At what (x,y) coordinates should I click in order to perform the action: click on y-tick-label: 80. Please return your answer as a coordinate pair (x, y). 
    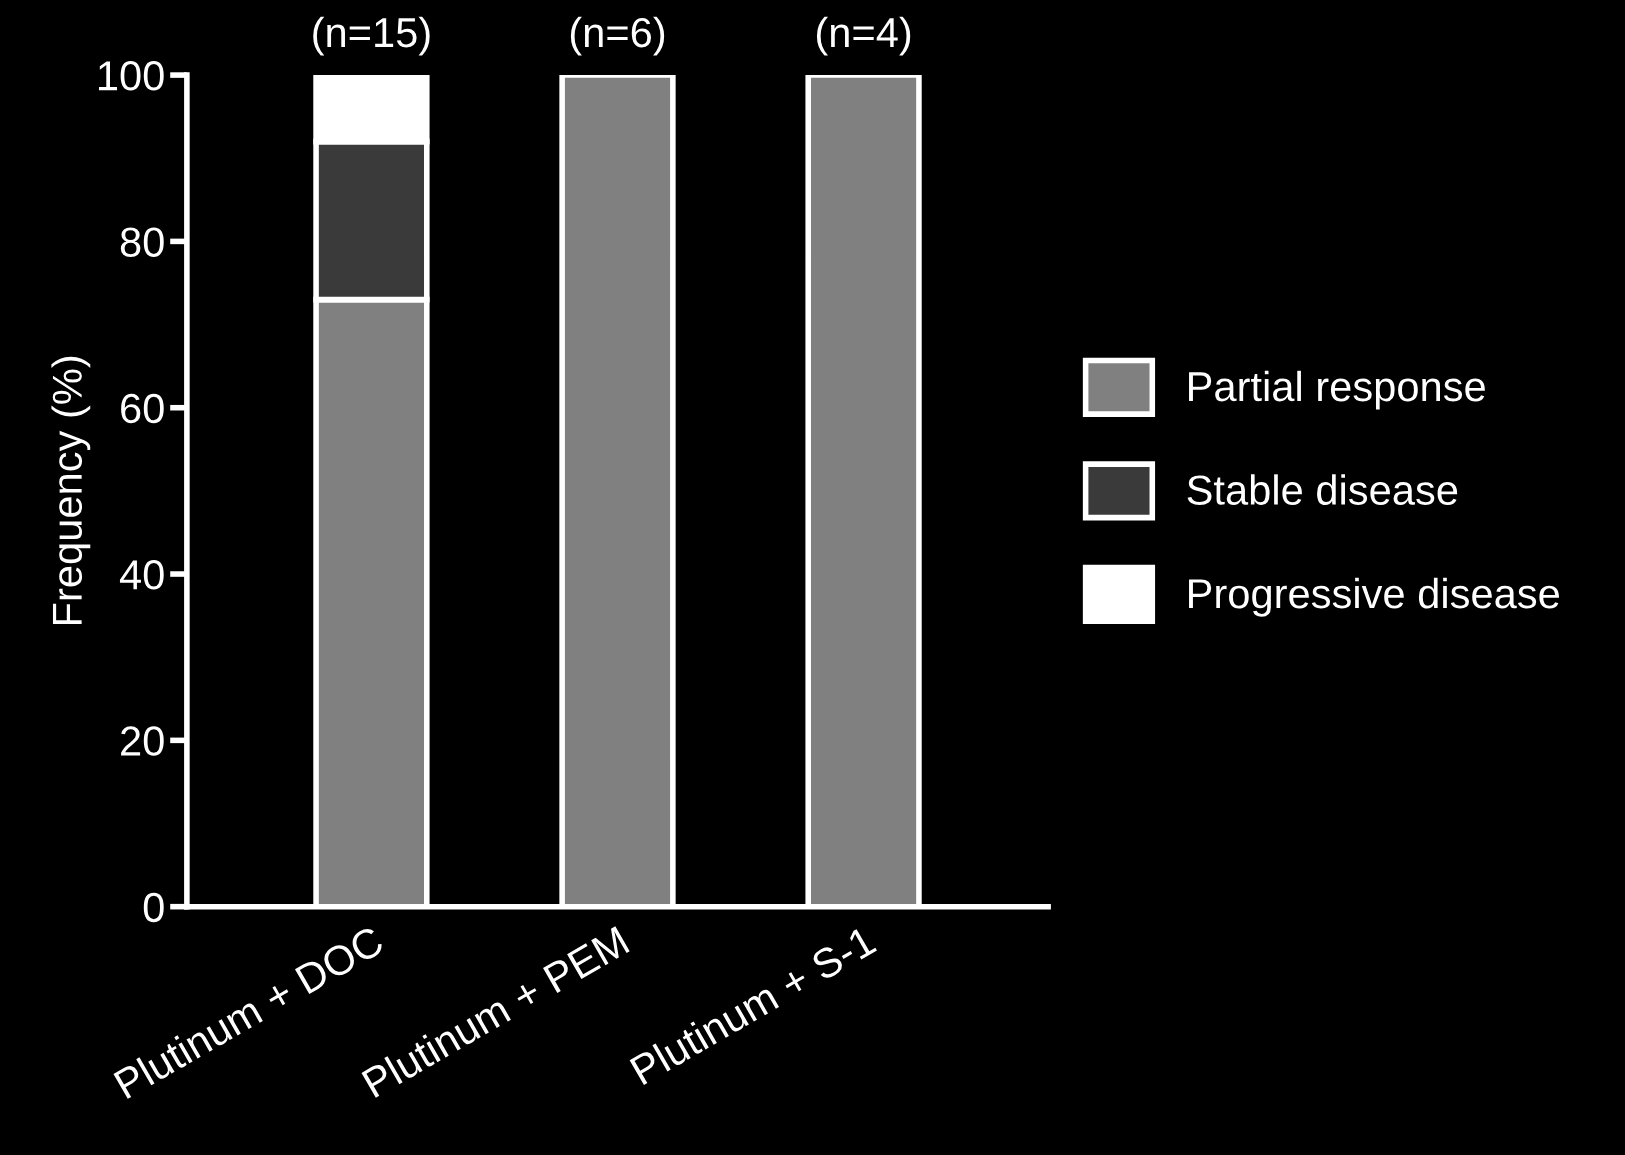
    Looking at the image, I should click on (142, 242).